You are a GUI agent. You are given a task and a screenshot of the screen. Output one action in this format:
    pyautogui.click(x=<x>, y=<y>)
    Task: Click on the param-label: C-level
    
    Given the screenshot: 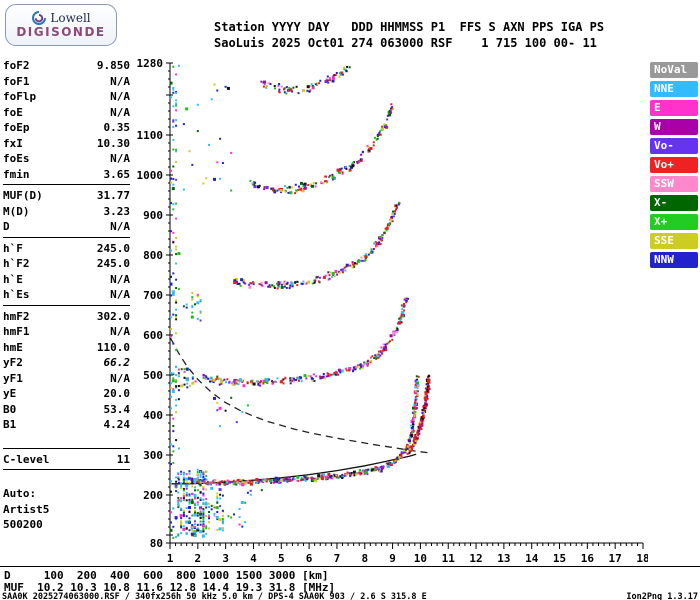 What is the action you would take?
    pyautogui.click(x=26, y=459)
    